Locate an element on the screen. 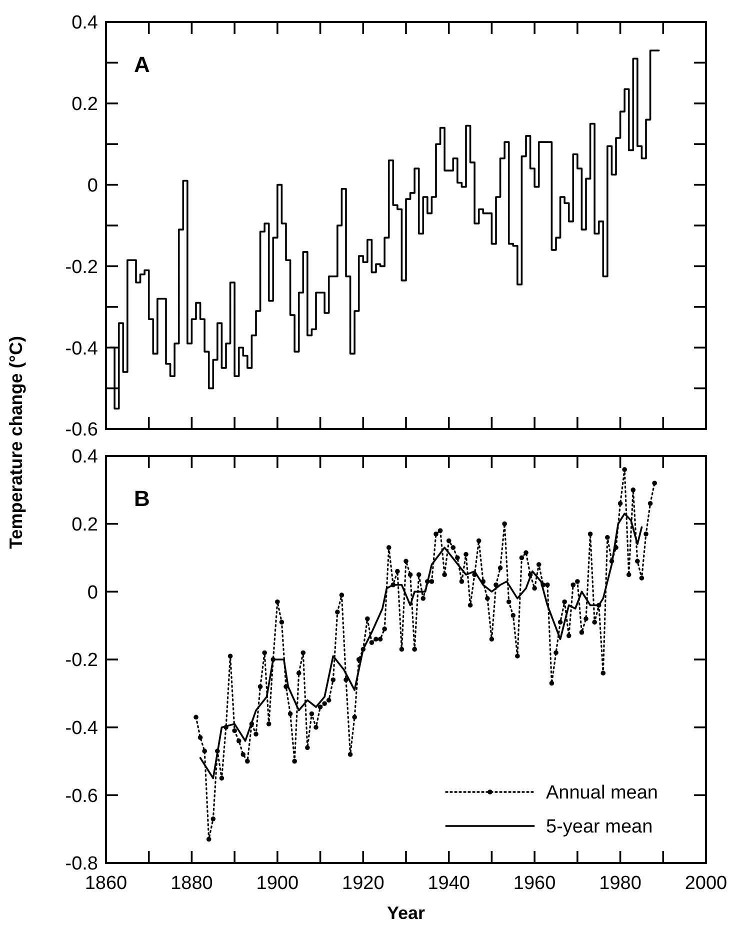 Image resolution: width=740 pixels, height=936 pixels. x-tick-label: 2000 is located at coordinates (706, 883).